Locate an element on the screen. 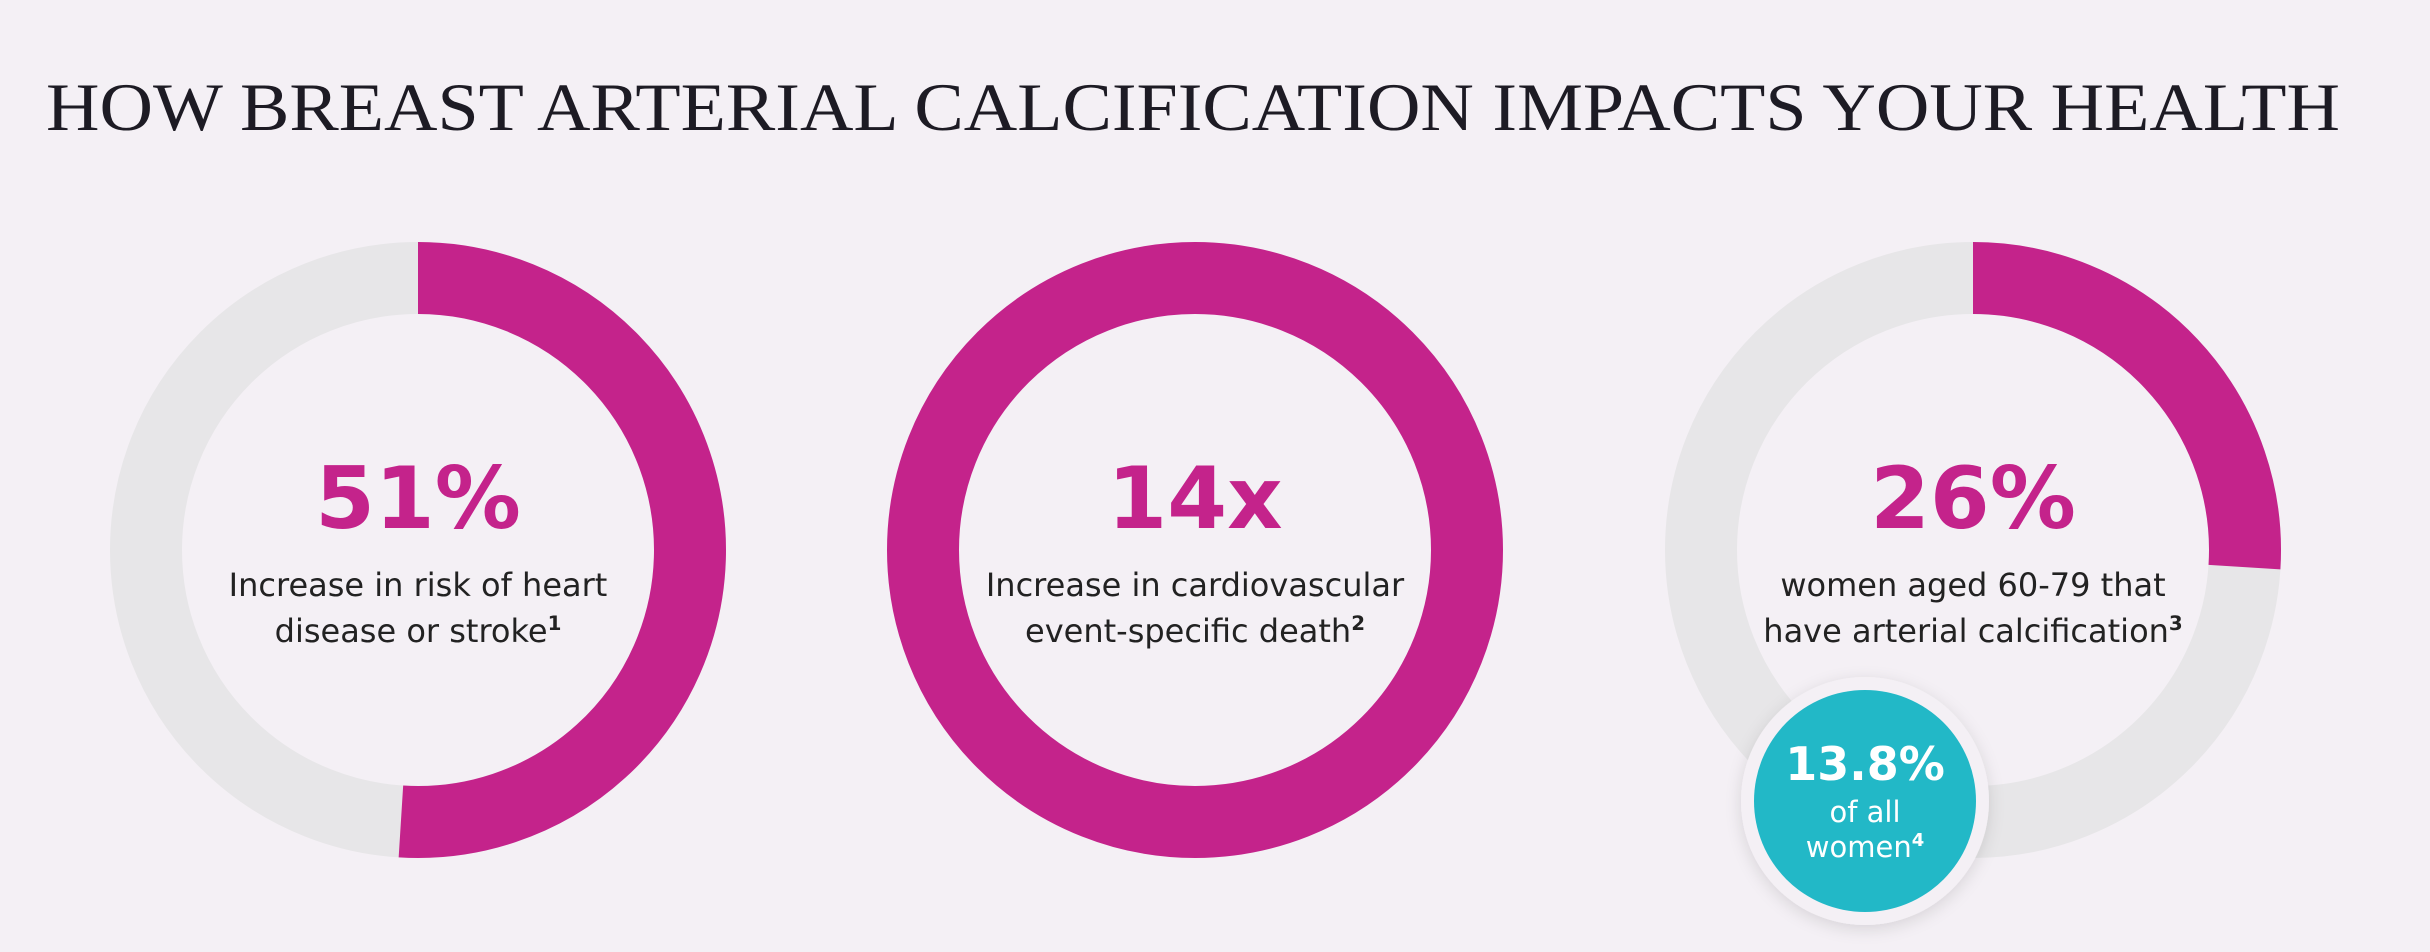 Image resolution: width=2430 pixels, height=952 pixels. description-line: women4 is located at coordinates (1865, 847).